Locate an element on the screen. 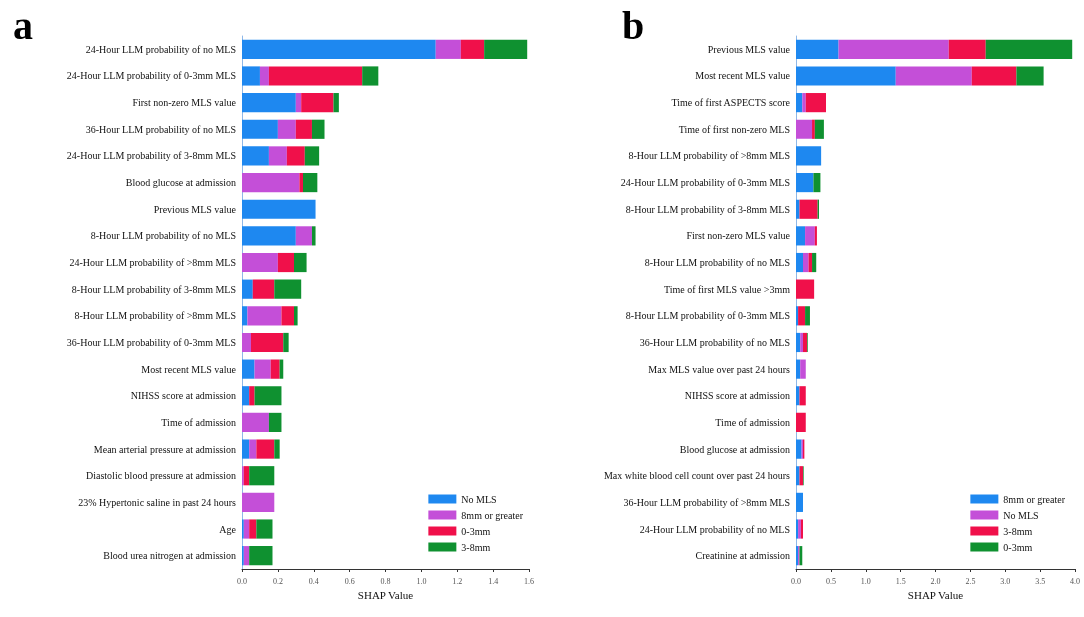  x-tick-label: 0.2 is located at coordinates (277, 581).